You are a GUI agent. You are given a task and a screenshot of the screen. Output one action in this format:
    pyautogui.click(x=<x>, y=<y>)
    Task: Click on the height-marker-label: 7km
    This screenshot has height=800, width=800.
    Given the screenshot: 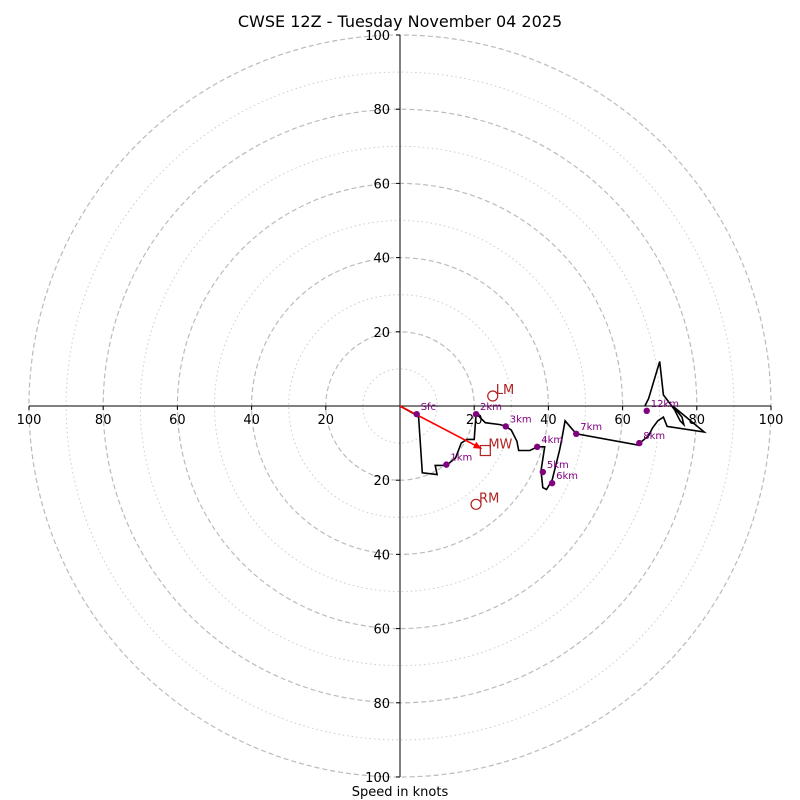 What is the action you would take?
    pyautogui.click(x=591, y=427)
    